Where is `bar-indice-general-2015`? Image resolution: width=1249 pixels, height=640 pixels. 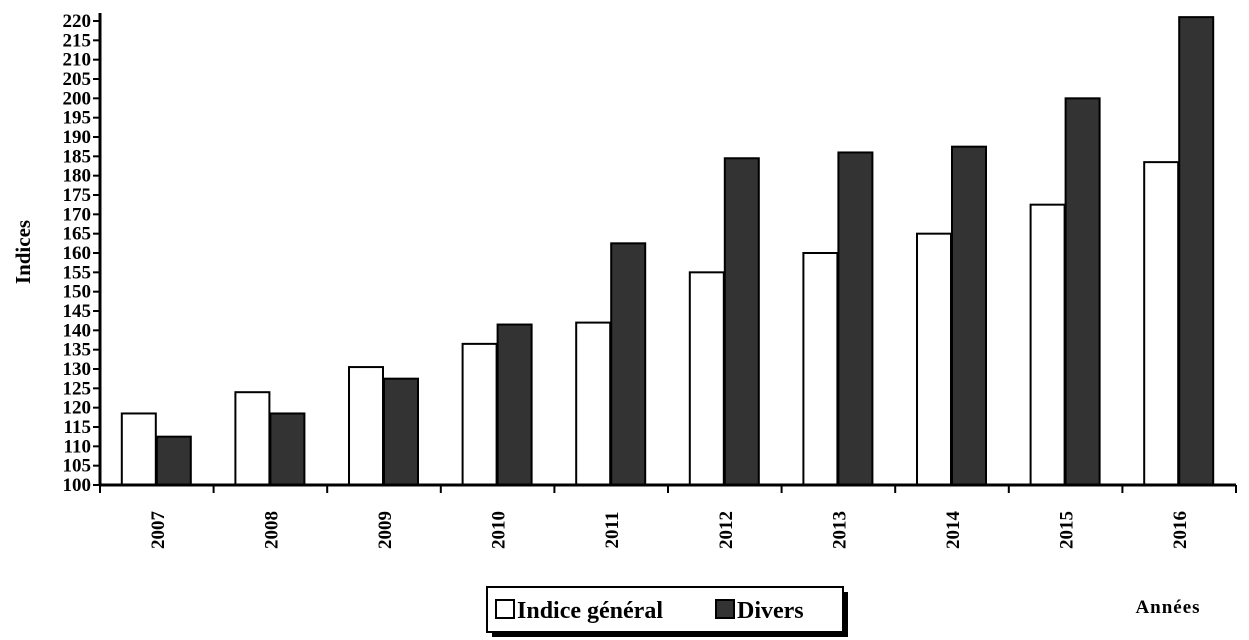
bar-indice-general-2015 is located at coordinates (1047, 345).